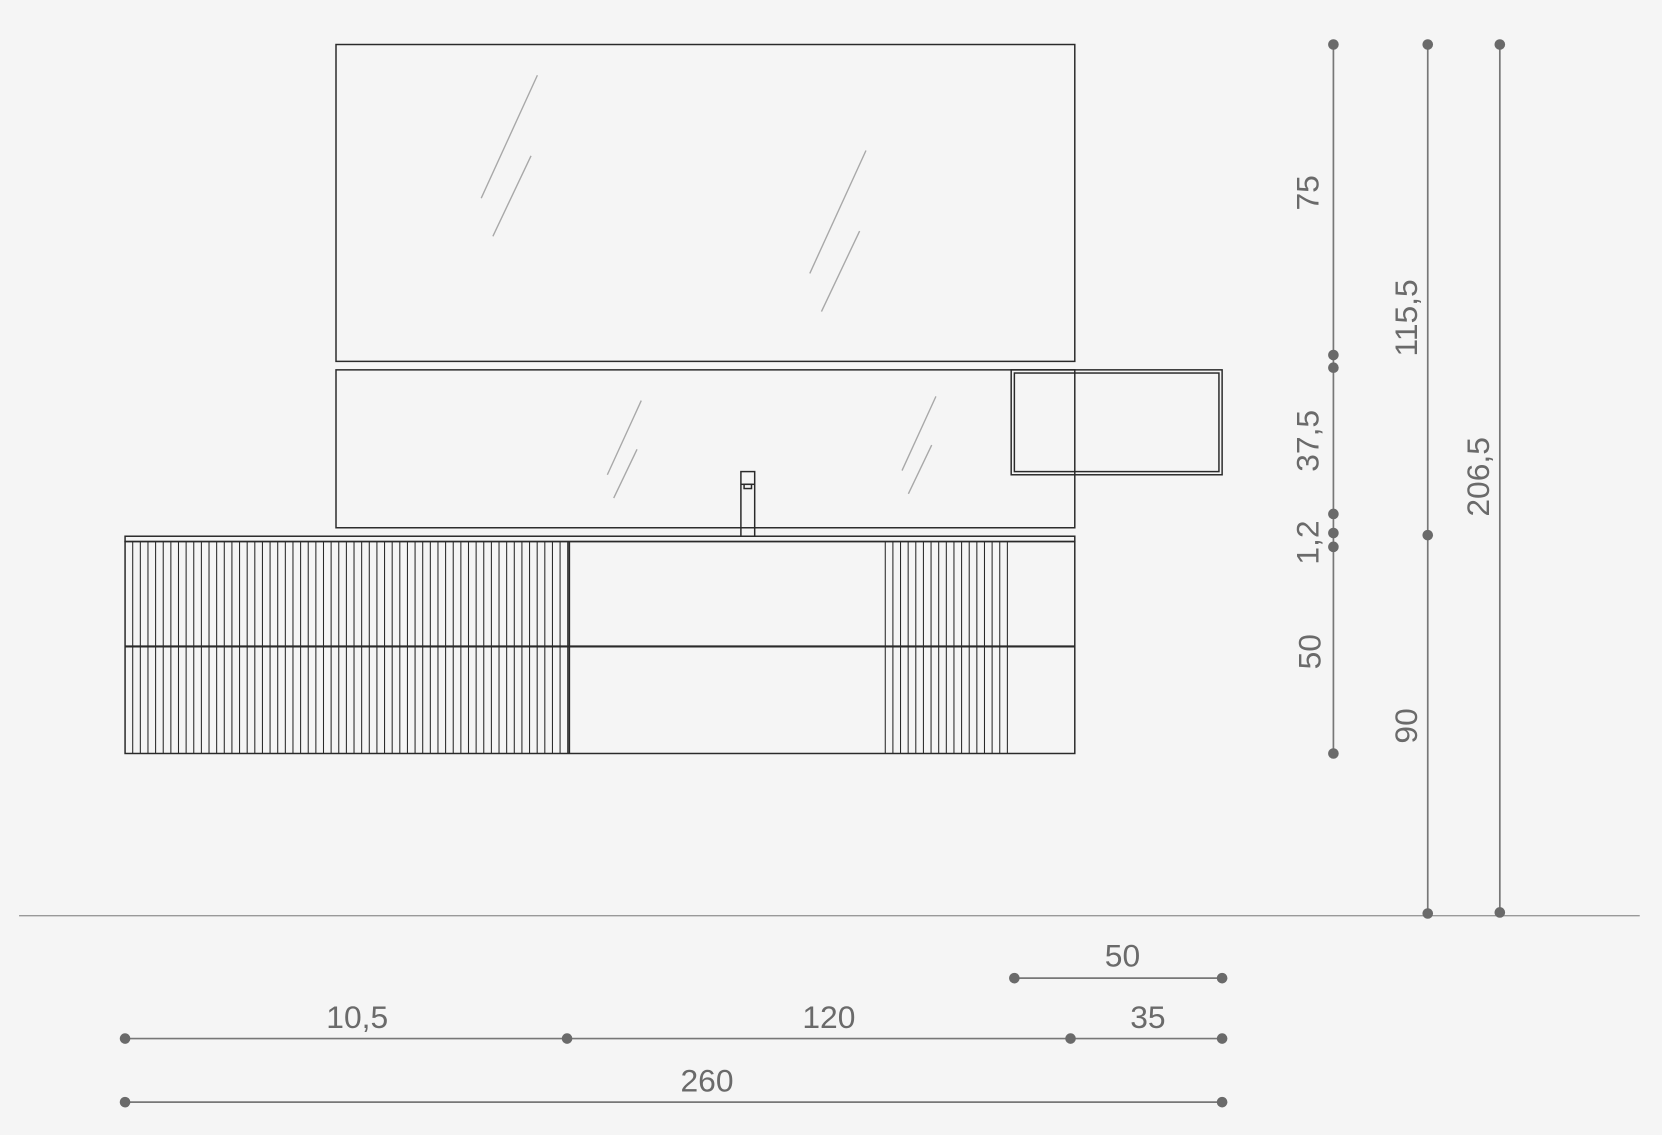 This screenshot has height=1135, width=1662. Describe the element at coordinates (1308, 192) in the screenshot. I see `dim-75: 75` at that location.